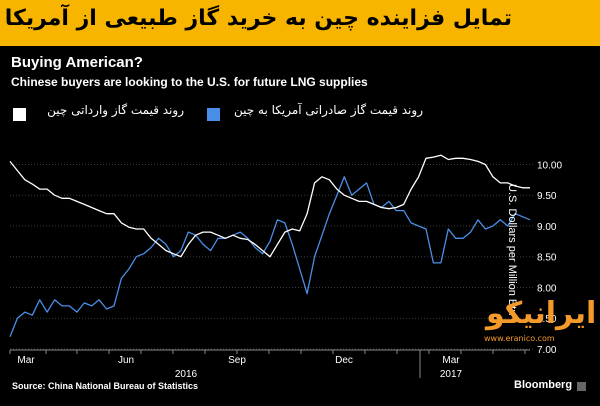 Image resolution: width=600 pixels, height=406 pixels. What do you see at coordinates (547, 258) in the screenshot?
I see `y-tick-label: 8.50` at bounding box center [547, 258].